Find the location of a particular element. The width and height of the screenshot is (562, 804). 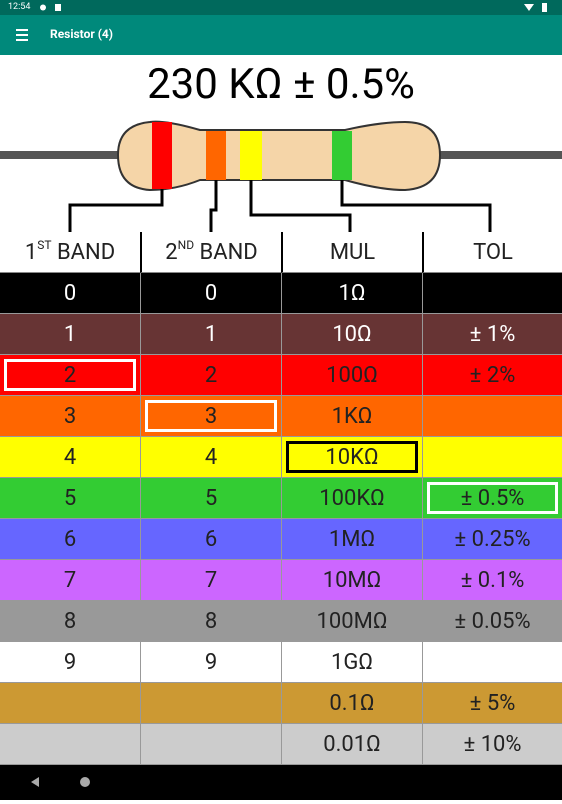

column-header: TOL is located at coordinates (492, 252).